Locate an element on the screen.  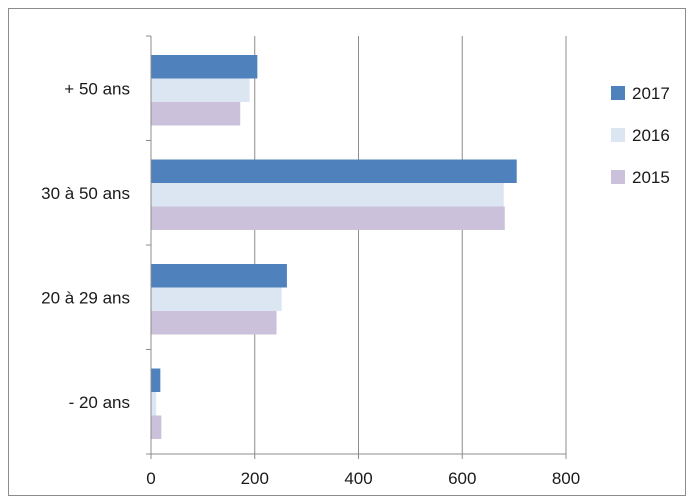
category-labels: + 50 ans 30 à 50 ans 20 à 29 ans - 20 ans is located at coordinates (85, 245).